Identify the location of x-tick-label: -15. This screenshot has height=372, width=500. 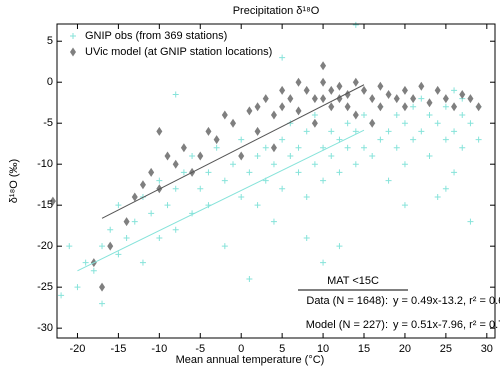
(118, 349).